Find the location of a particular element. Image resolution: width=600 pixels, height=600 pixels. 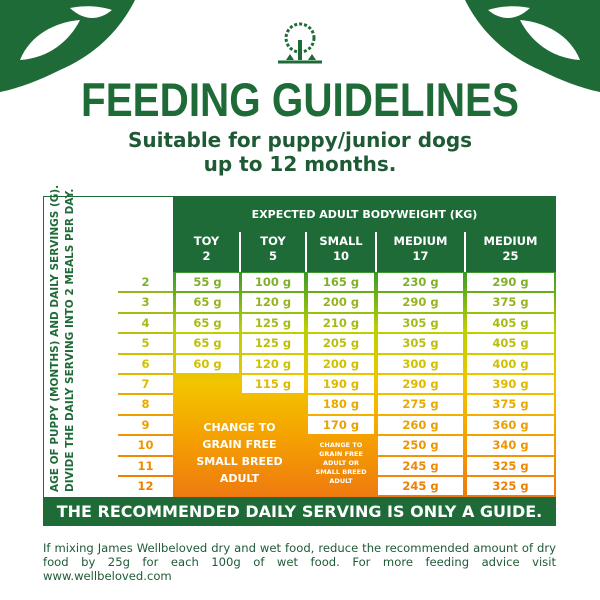

serving-cell: 360 g is located at coordinates (510, 425).